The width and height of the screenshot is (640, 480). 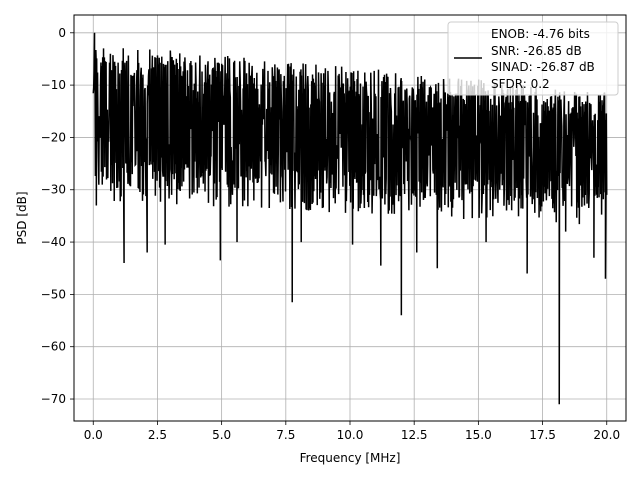 I want to click on x-tick-label: 0.0, so click(x=93, y=435).